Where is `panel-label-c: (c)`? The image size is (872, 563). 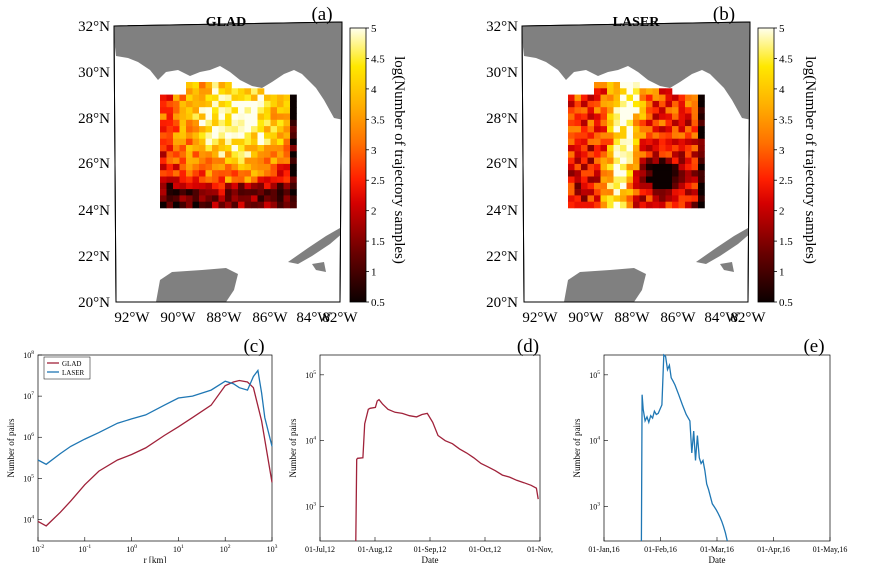
panel-label-c: (c) is located at coordinates (253, 346).